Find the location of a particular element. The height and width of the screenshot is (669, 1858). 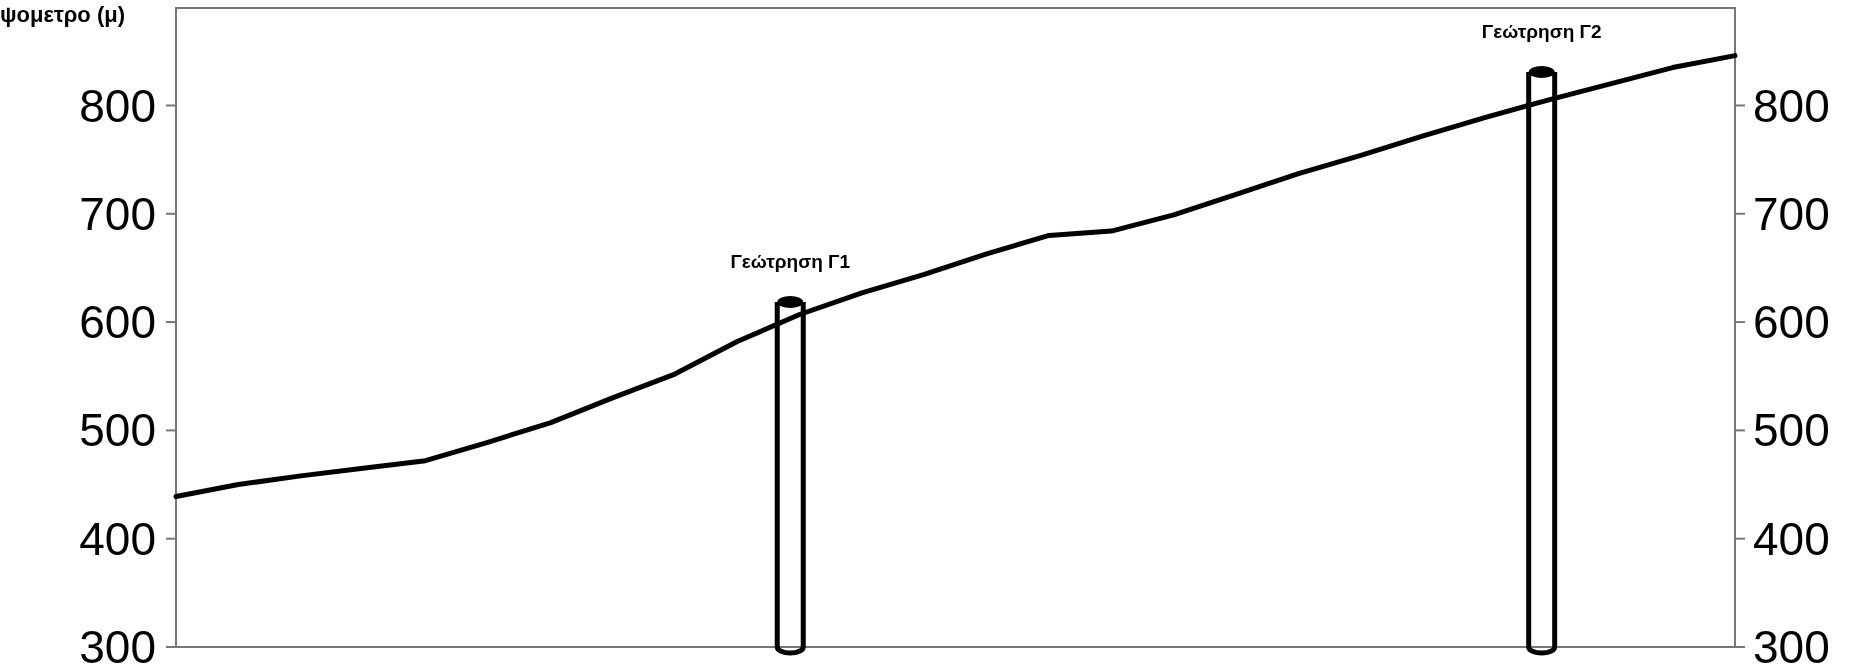

y2-tick-label: 600 is located at coordinates (1791, 322).